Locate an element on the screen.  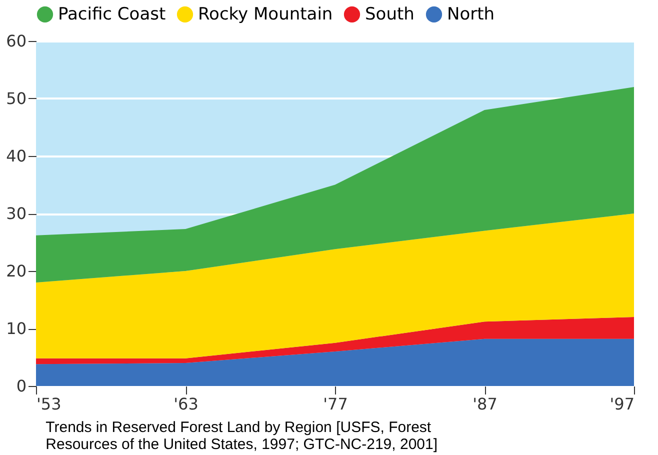
y-tick-label: 0 is located at coordinates (21, 386).